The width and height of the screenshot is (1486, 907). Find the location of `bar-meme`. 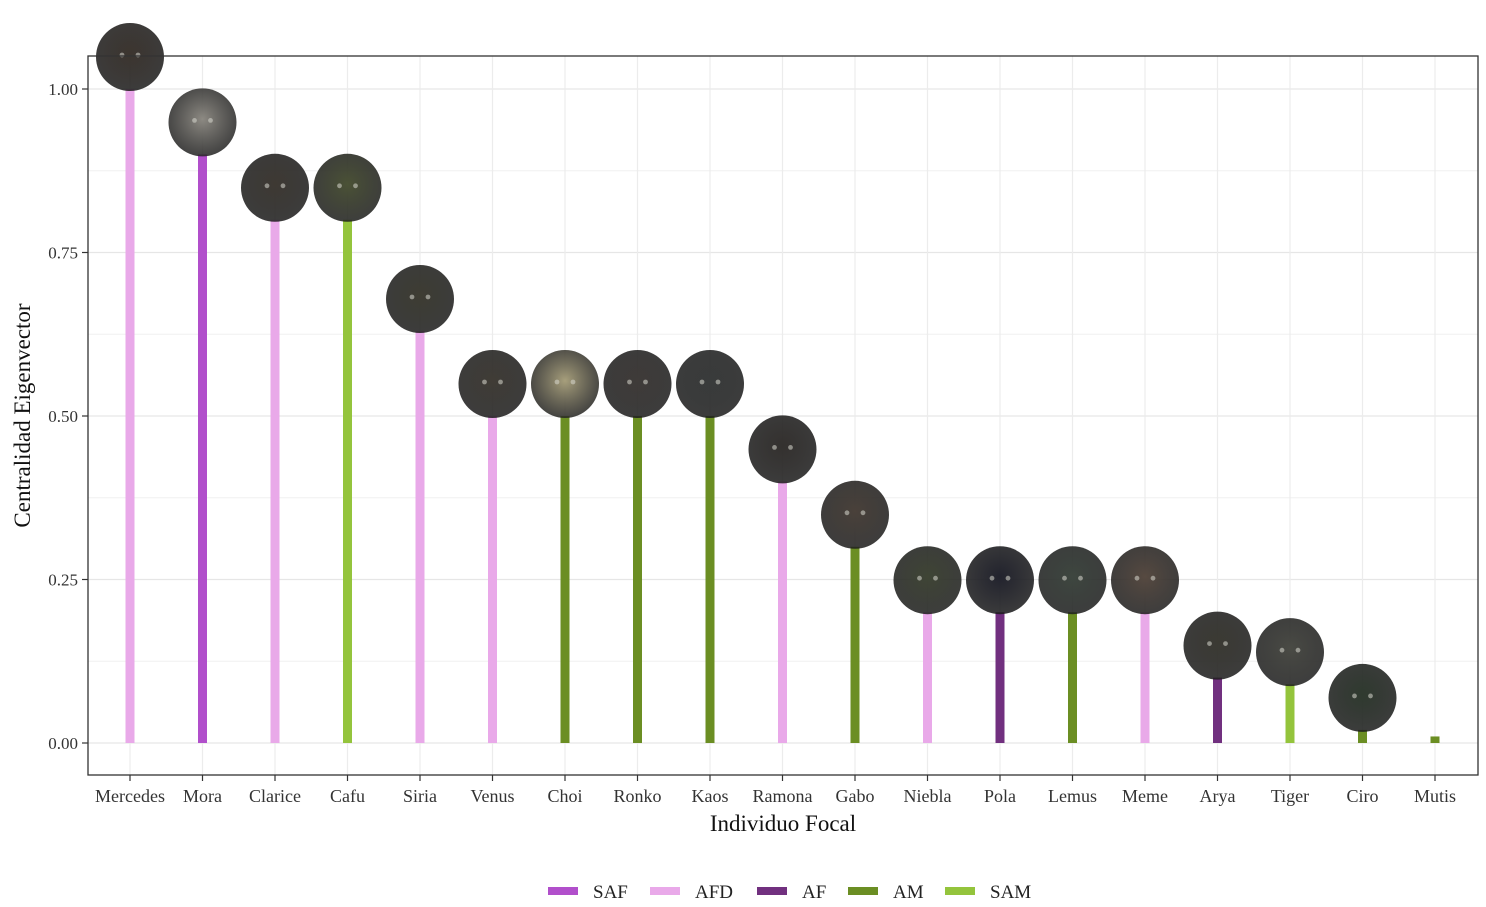

bar-meme is located at coordinates (1145, 677).